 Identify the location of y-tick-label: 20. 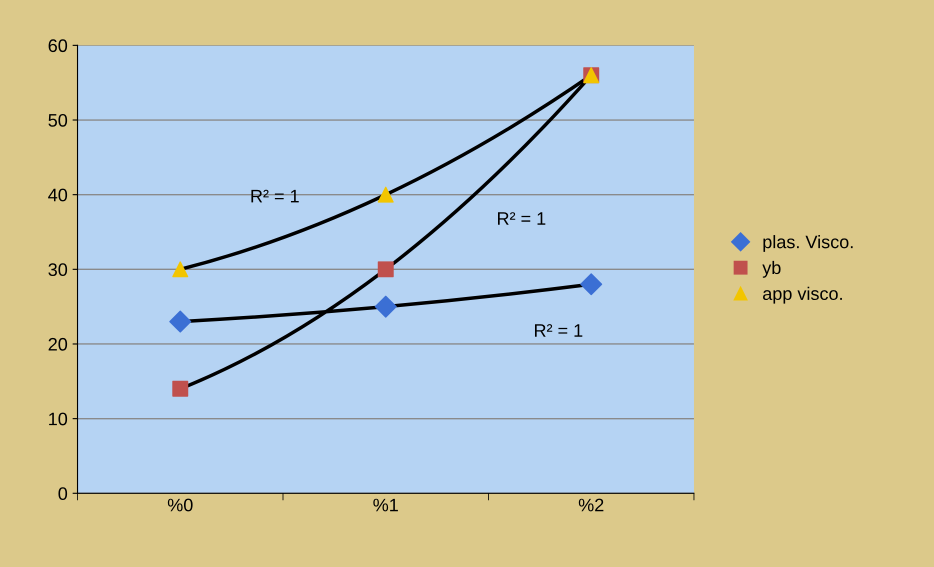
(58, 344).